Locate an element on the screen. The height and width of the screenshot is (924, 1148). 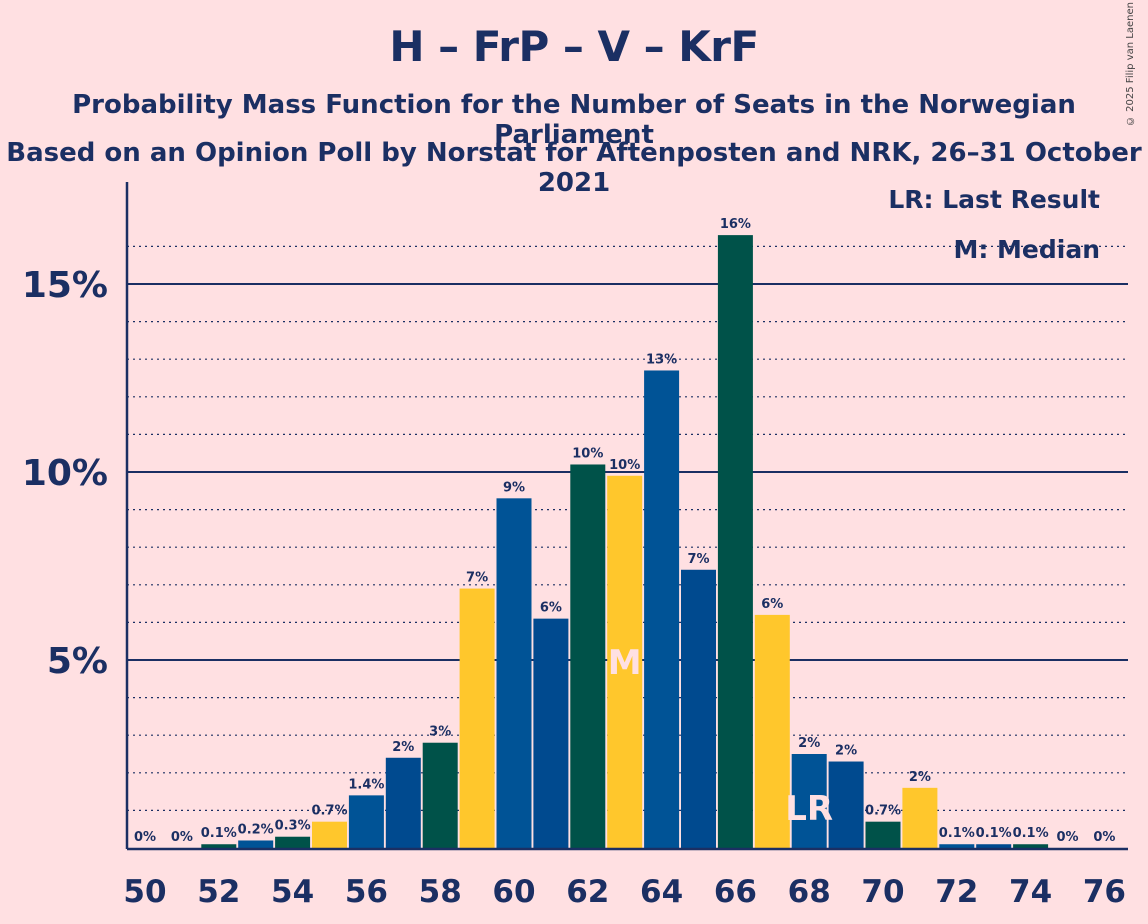
bar-label-seats-61: 6% is located at coordinates (551, 608).